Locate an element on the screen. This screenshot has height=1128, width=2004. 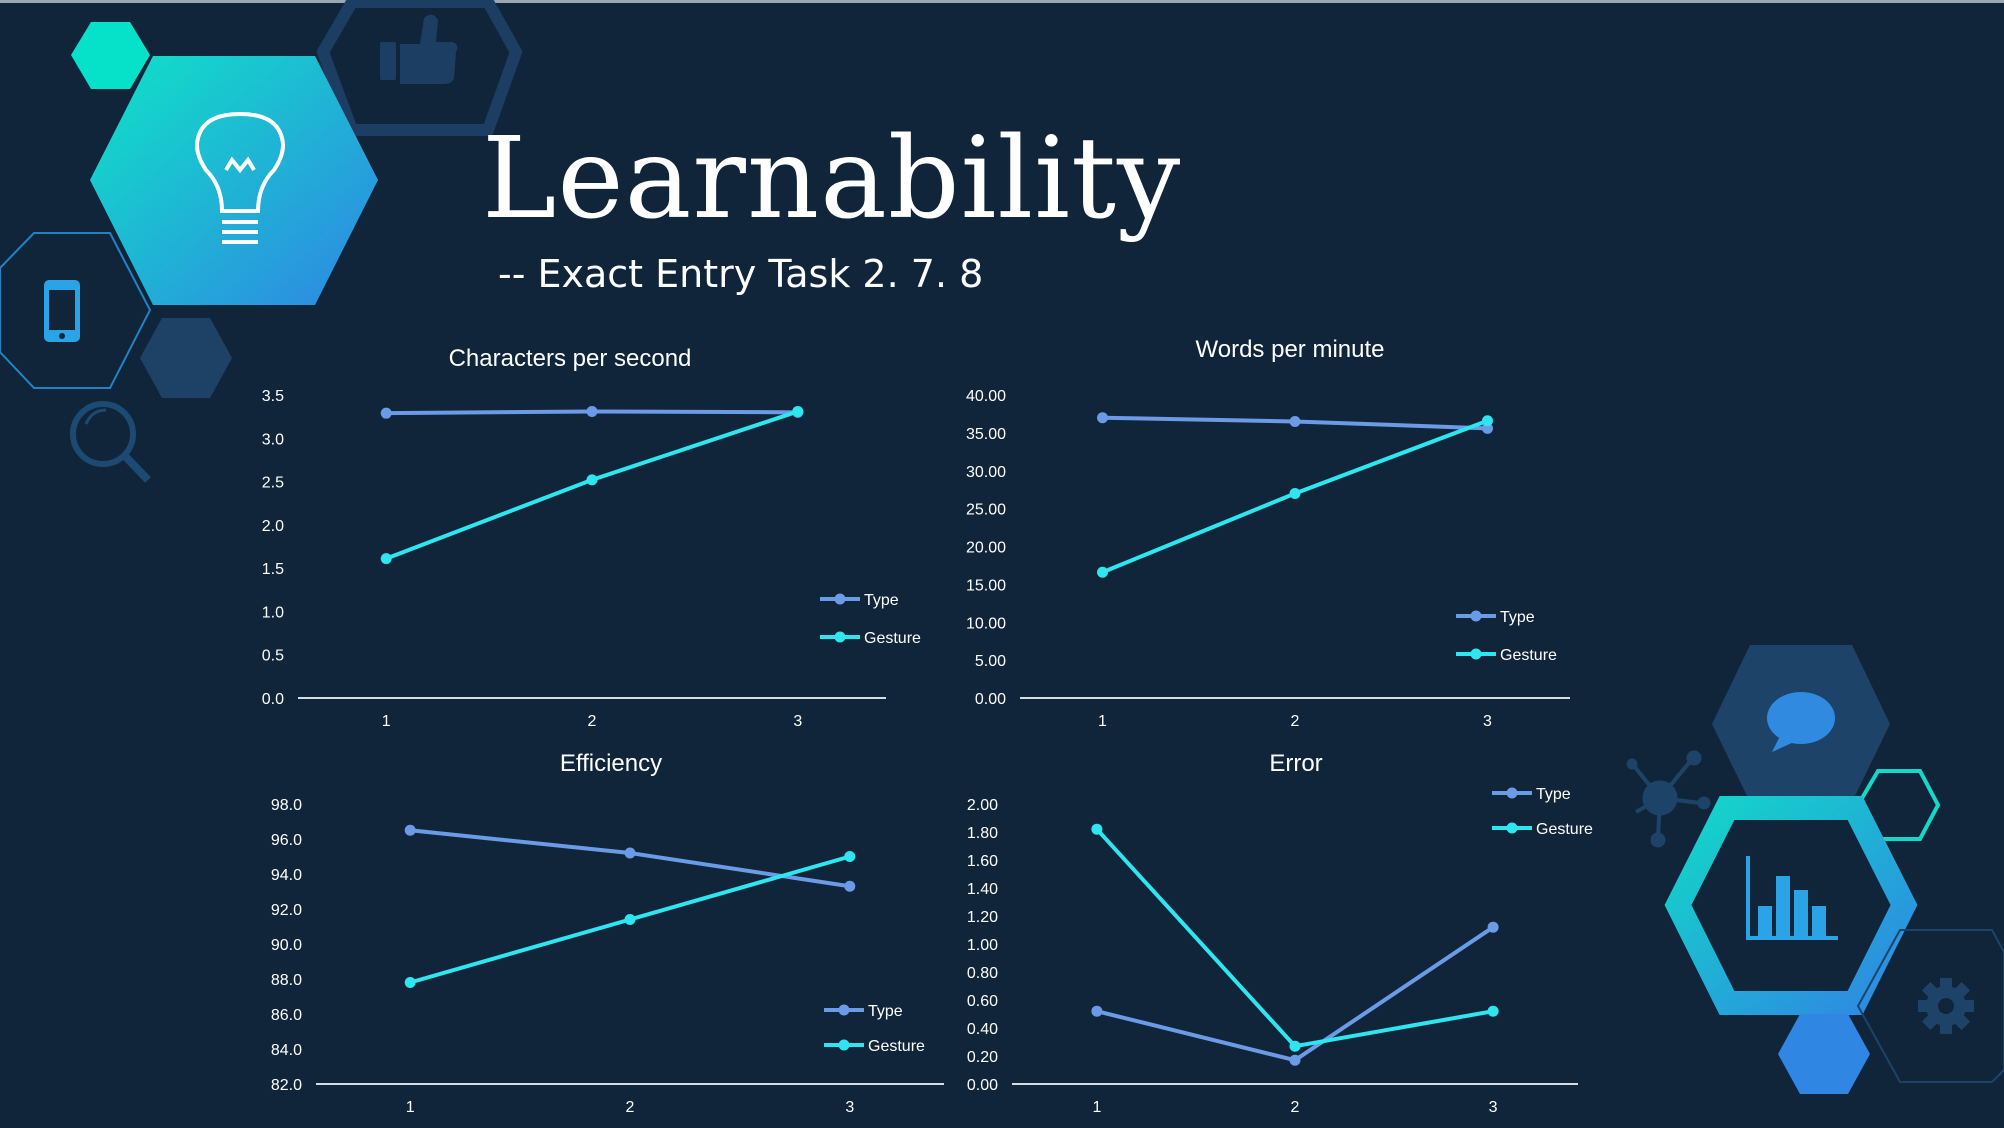
y-tick-label: 3.5 is located at coordinates (273, 396).